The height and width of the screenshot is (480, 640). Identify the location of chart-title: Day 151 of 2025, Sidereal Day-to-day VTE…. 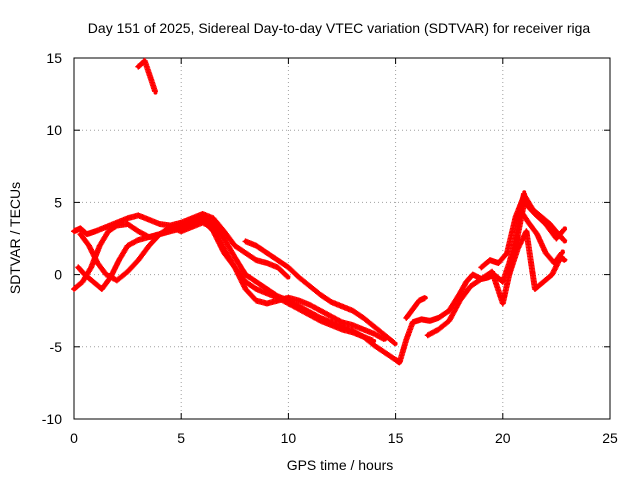
(339, 28).